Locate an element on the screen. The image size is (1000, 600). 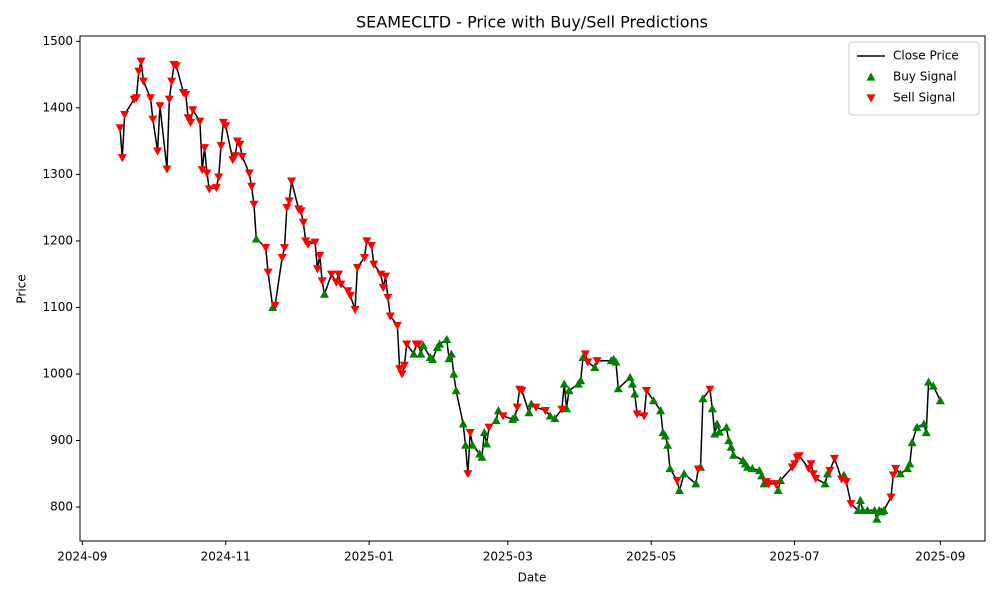
x-tick-label: 2024-11 is located at coordinates (226, 557).